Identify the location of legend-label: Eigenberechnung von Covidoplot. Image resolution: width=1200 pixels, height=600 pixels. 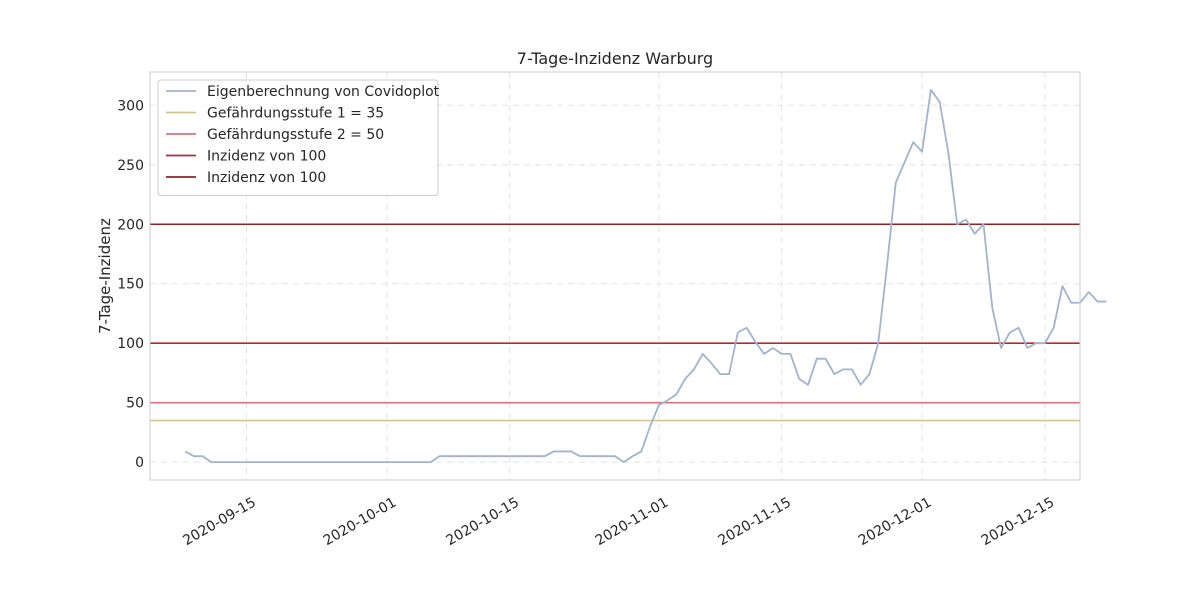
(323, 92).